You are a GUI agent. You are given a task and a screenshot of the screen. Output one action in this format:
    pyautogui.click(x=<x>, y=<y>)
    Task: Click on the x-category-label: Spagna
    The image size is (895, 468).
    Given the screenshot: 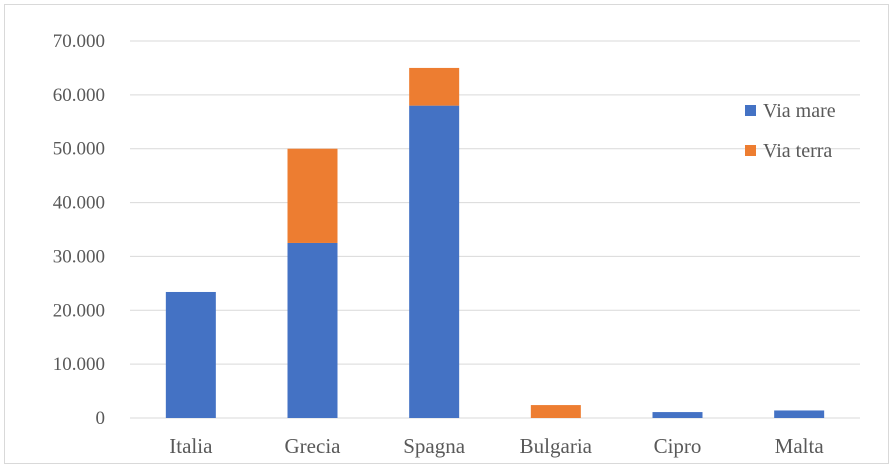 What is the action you would take?
    pyautogui.click(x=434, y=446)
    